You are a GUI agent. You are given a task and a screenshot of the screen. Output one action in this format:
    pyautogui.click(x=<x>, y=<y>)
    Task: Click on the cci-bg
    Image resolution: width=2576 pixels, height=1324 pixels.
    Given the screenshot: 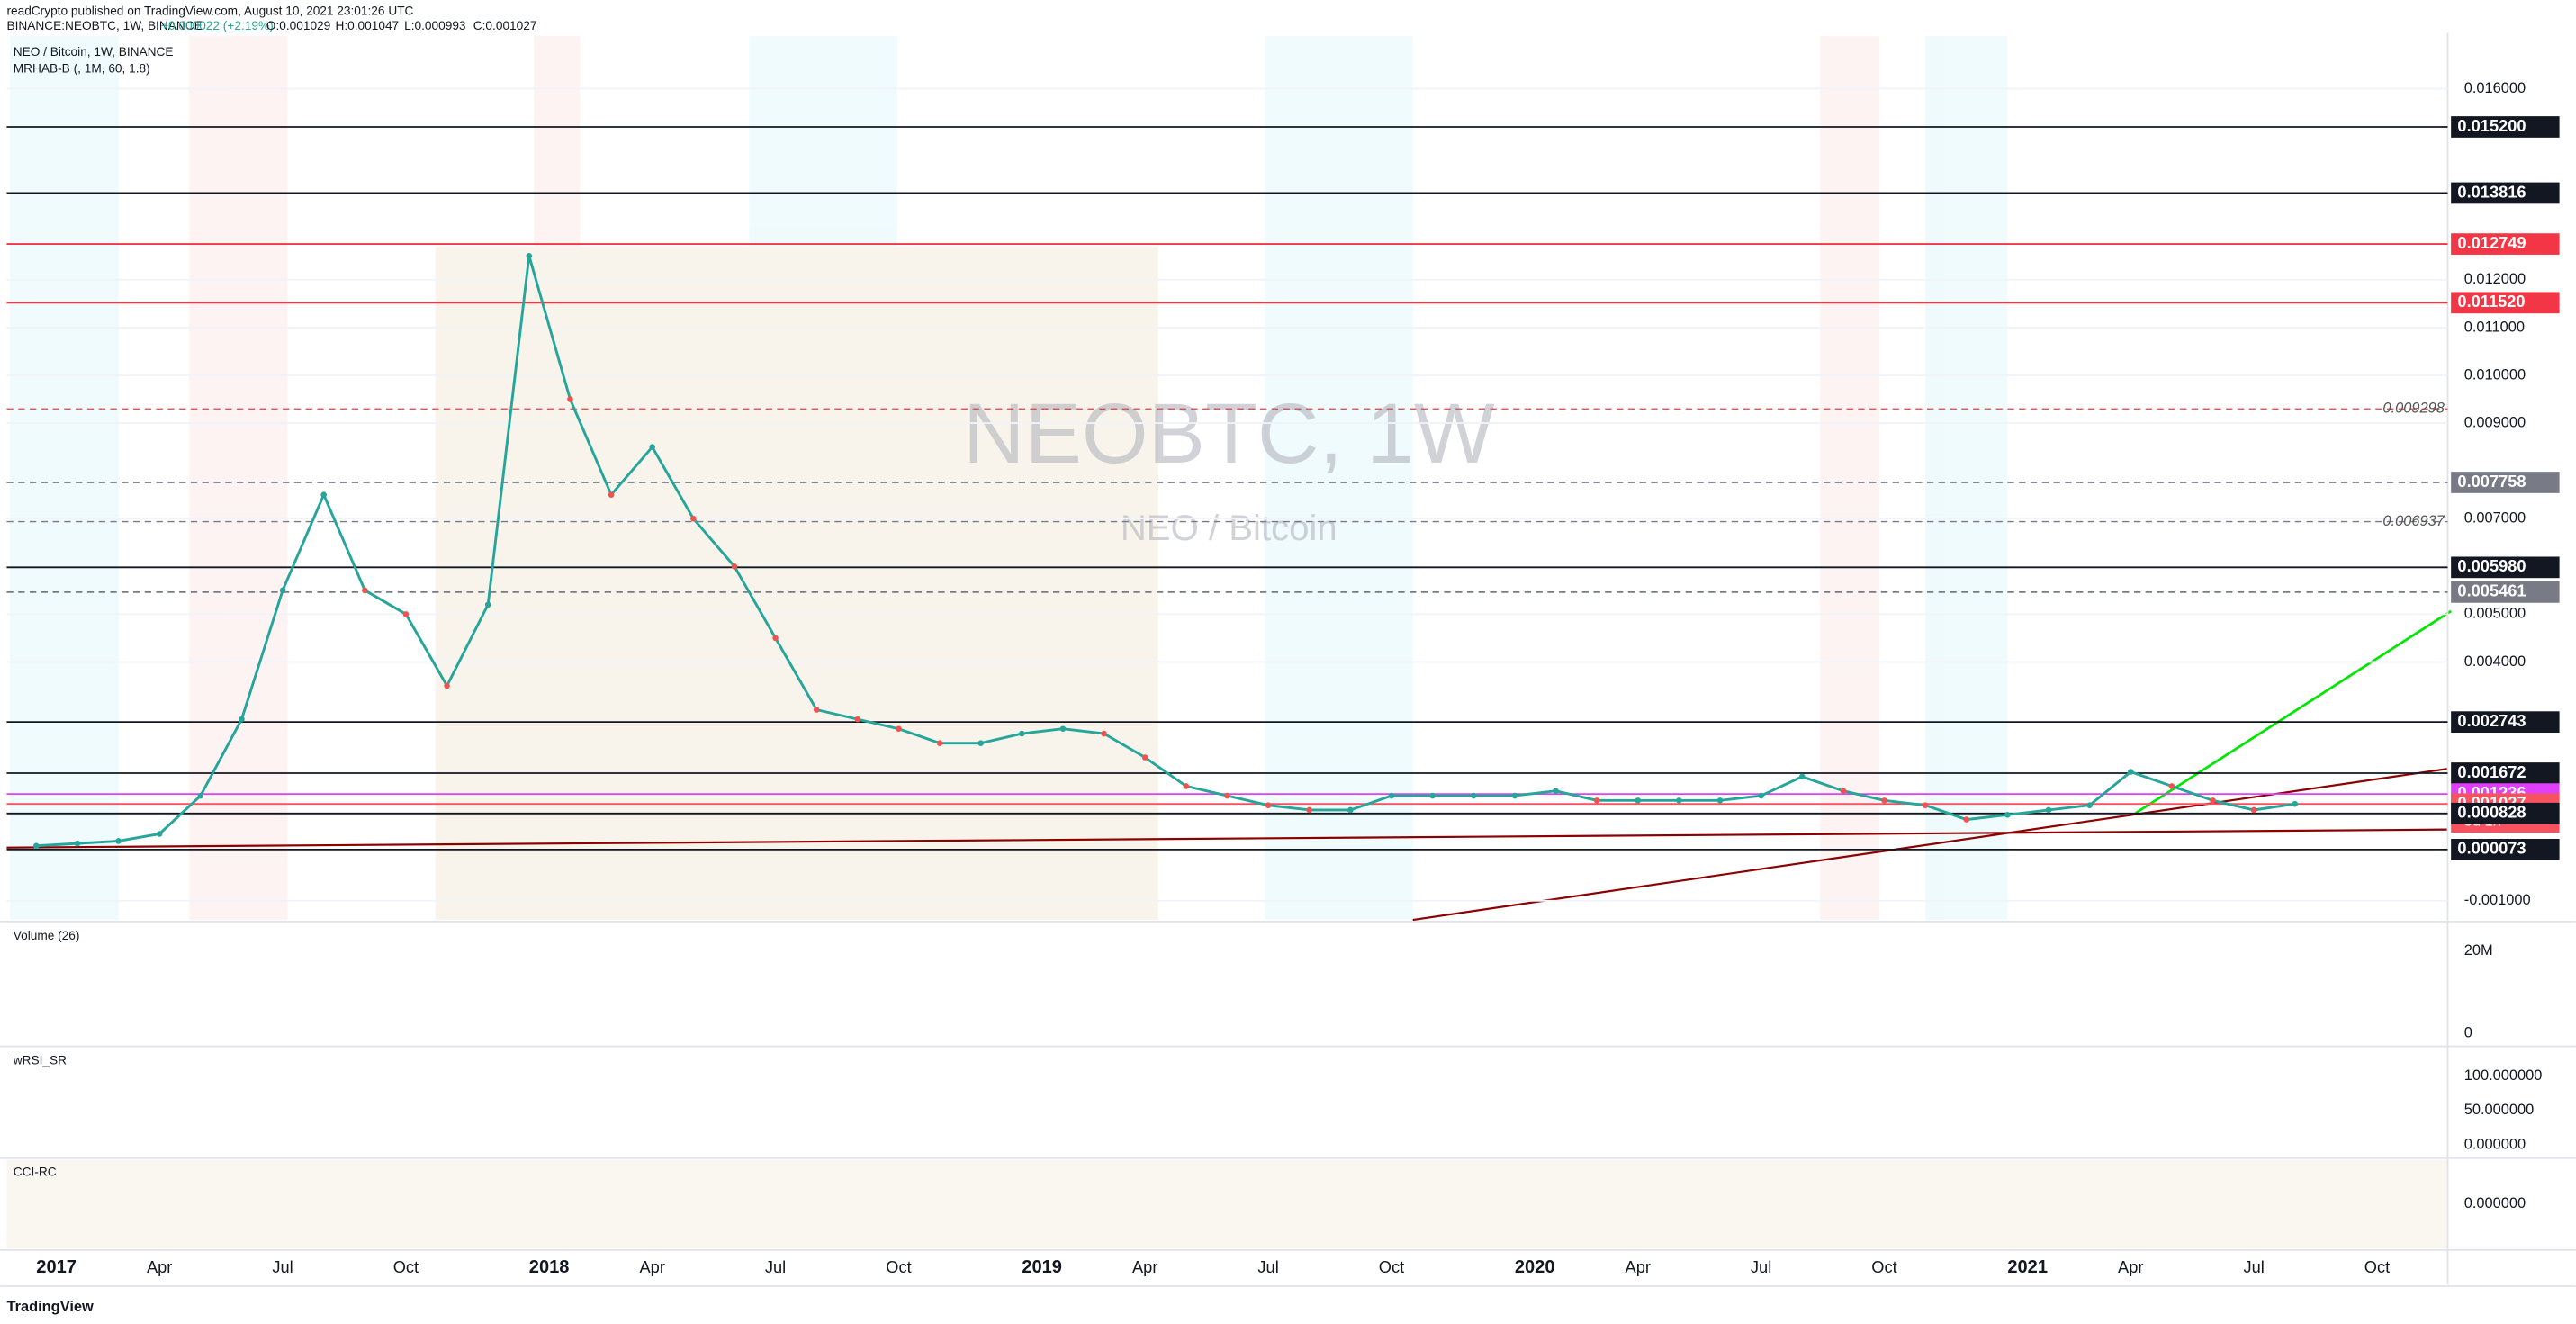 What is the action you would take?
    pyautogui.click(x=1227, y=1204)
    